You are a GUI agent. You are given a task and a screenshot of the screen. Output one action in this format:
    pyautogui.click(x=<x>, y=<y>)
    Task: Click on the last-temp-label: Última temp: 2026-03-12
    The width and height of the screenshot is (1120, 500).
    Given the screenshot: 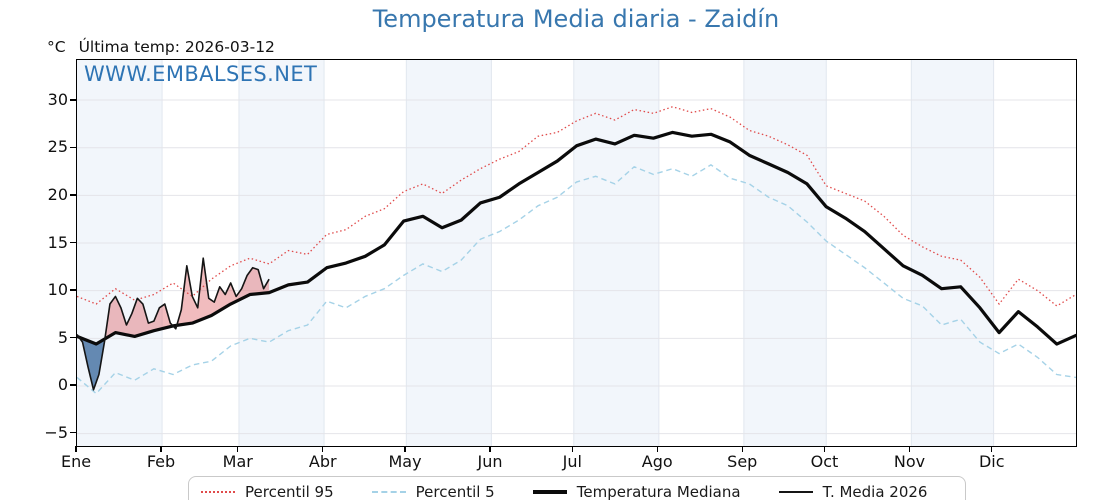 What is the action you would take?
    pyautogui.click(x=176, y=47)
    